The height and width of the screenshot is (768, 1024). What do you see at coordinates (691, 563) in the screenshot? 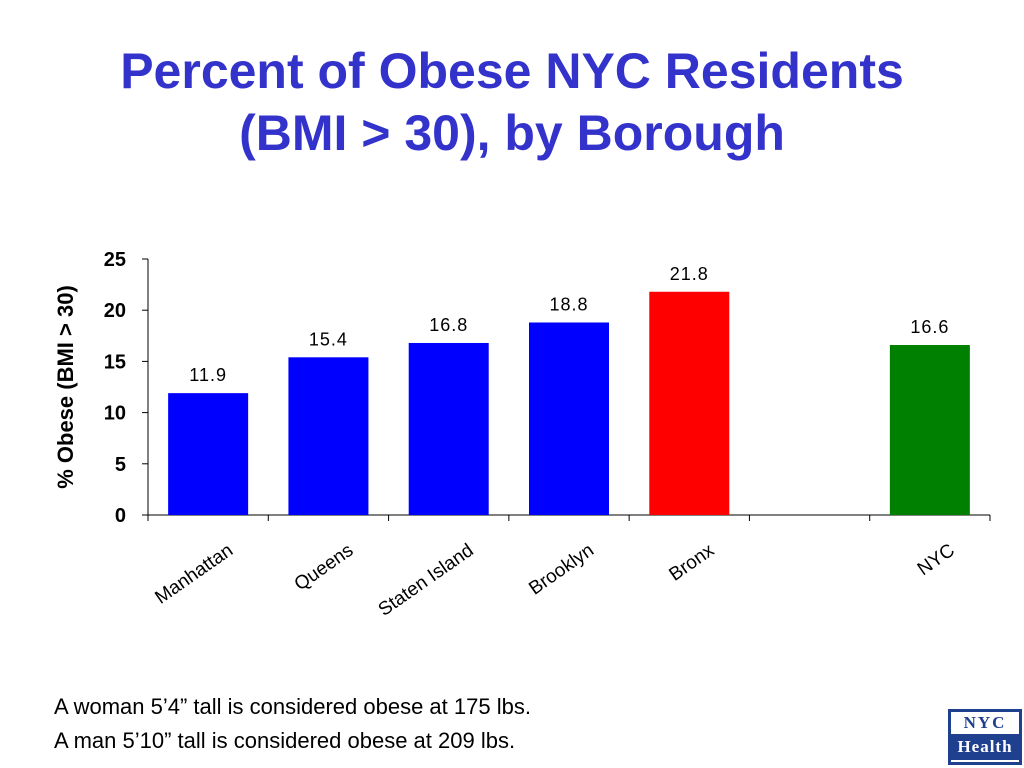
I see `x-tick-label: Bronx` at bounding box center [691, 563].